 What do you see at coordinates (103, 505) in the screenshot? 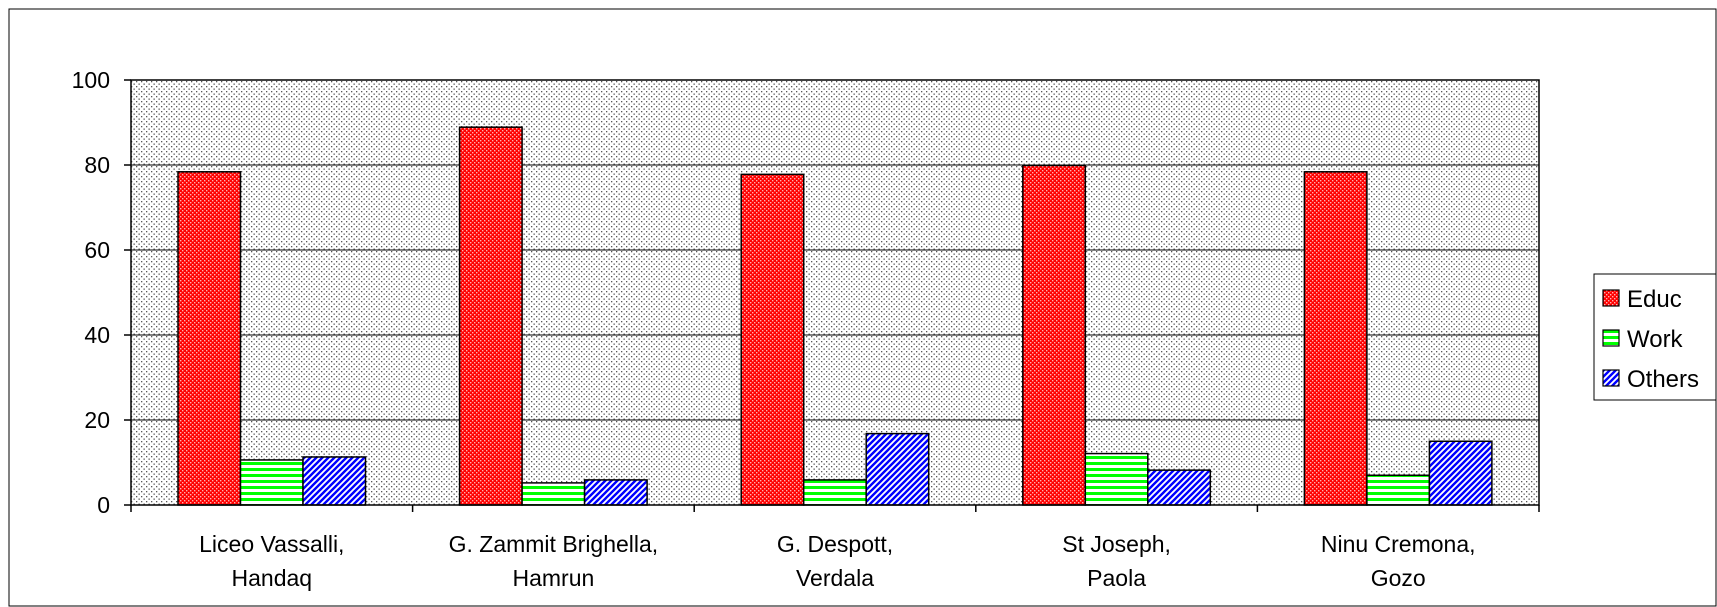
I see `y-tick-label: 0` at bounding box center [103, 505].